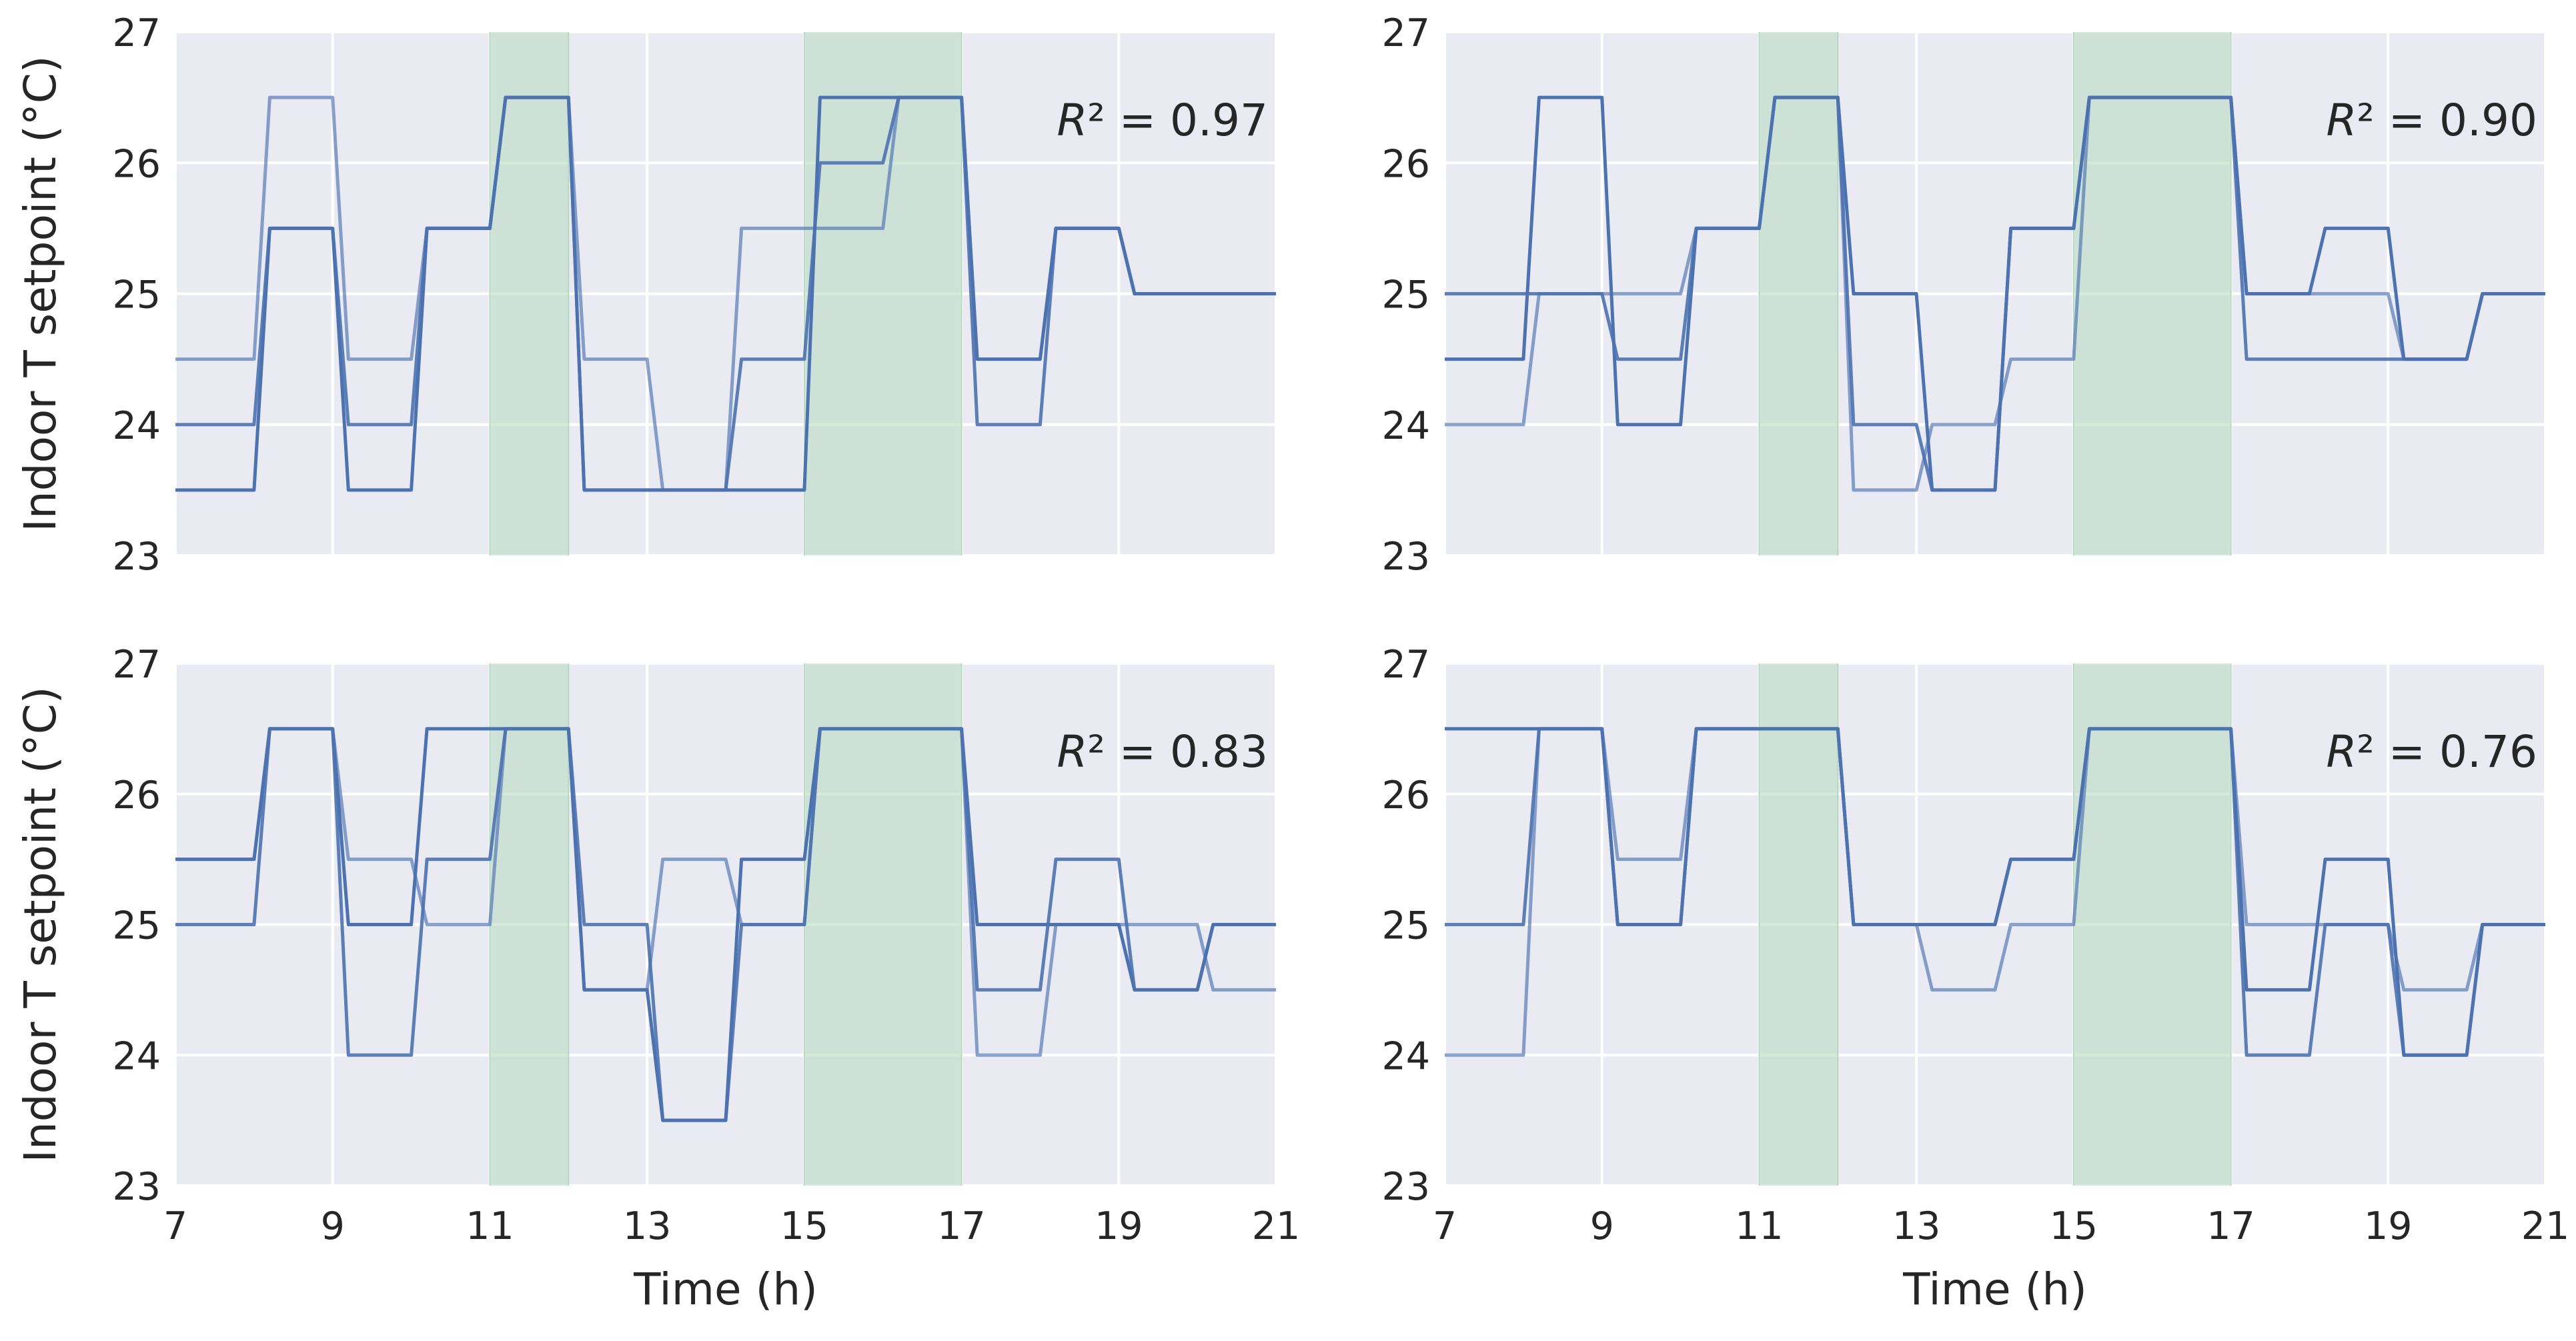  I want to click on r2-annotation: R² = 0.97, so click(1162, 121).